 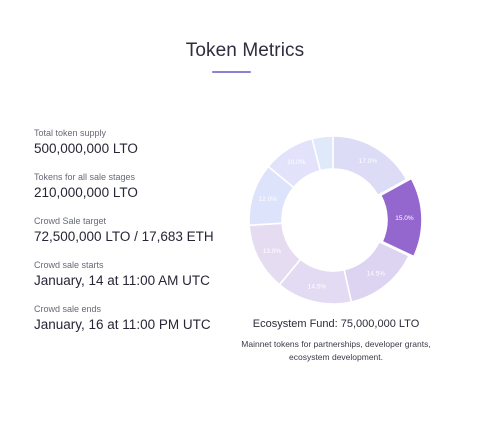 What do you see at coordinates (86, 192) in the screenshot?
I see `metric-value: 210,000,000 LTO` at bounding box center [86, 192].